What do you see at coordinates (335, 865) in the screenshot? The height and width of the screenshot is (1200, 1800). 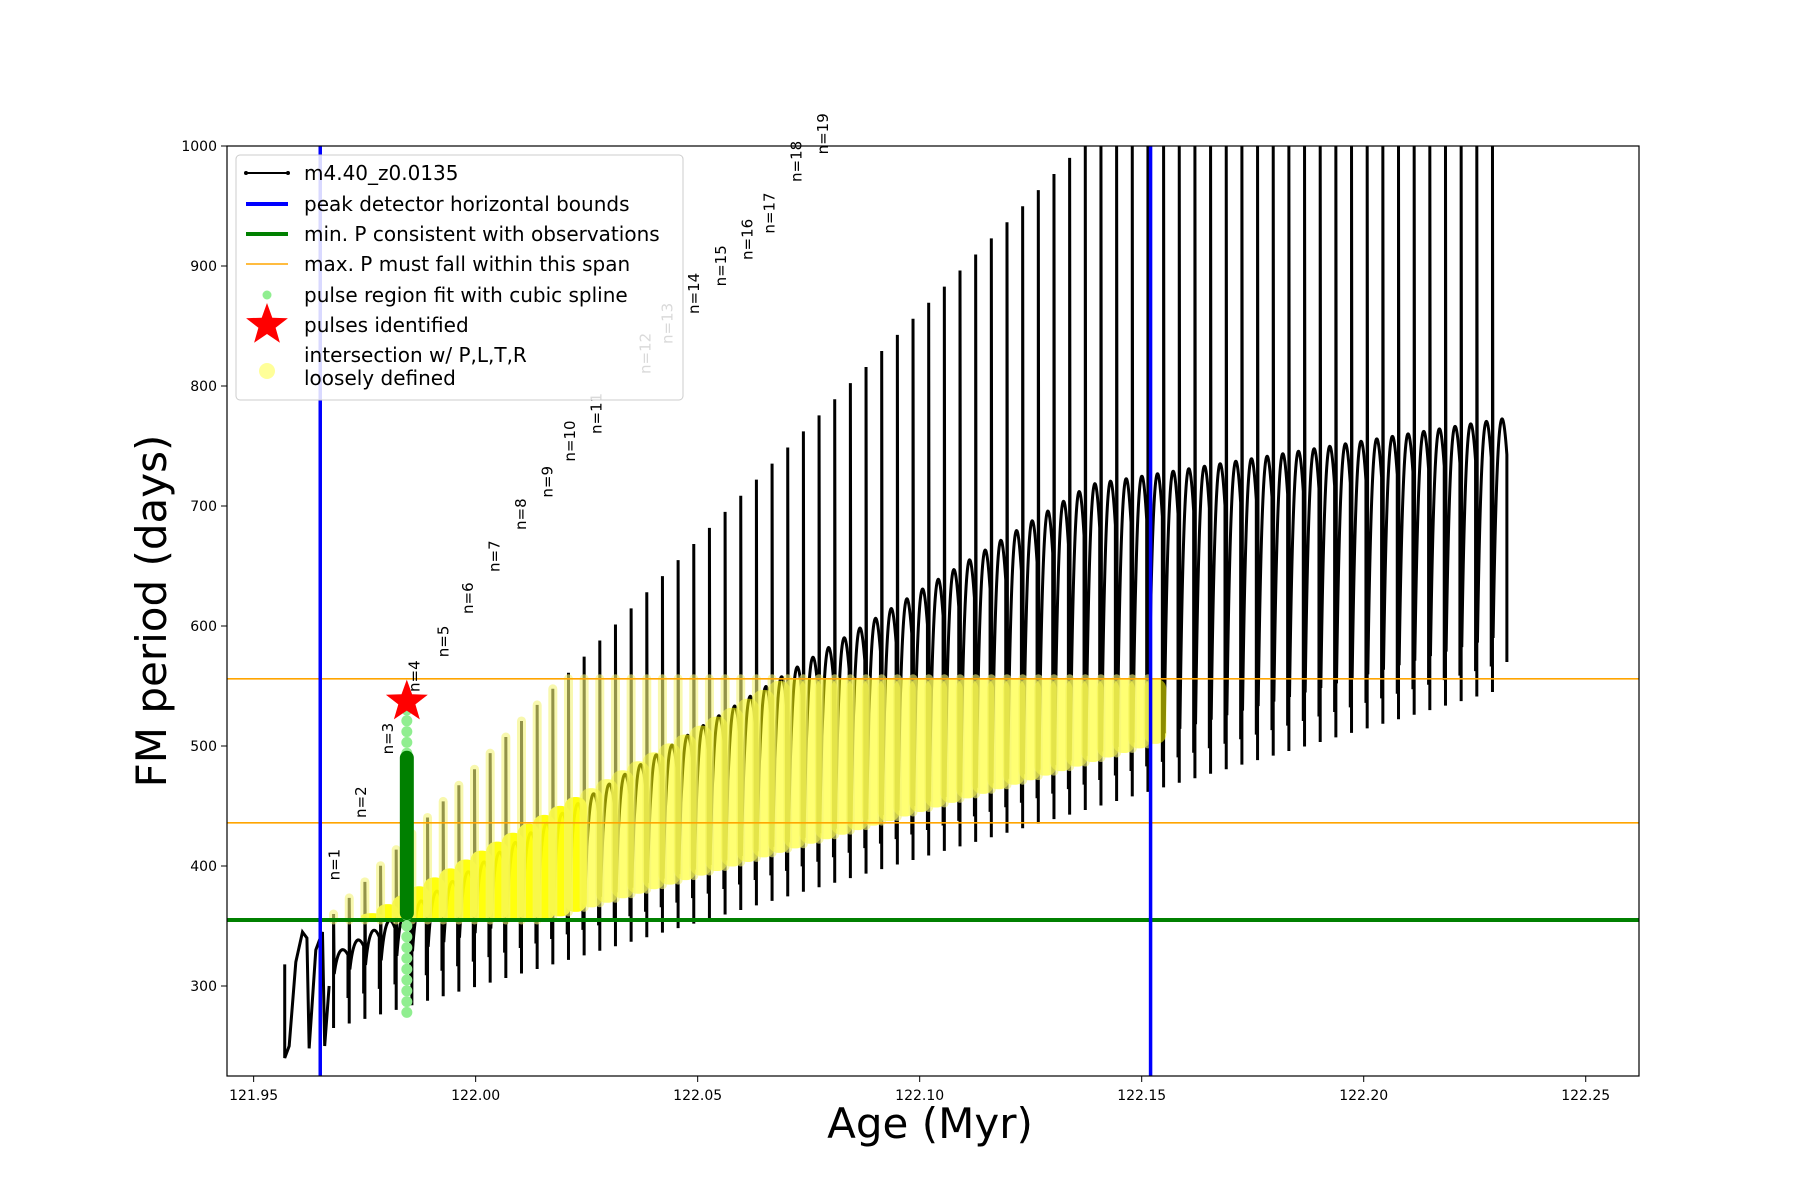 I see `pulse-label: n=1` at bounding box center [335, 865].